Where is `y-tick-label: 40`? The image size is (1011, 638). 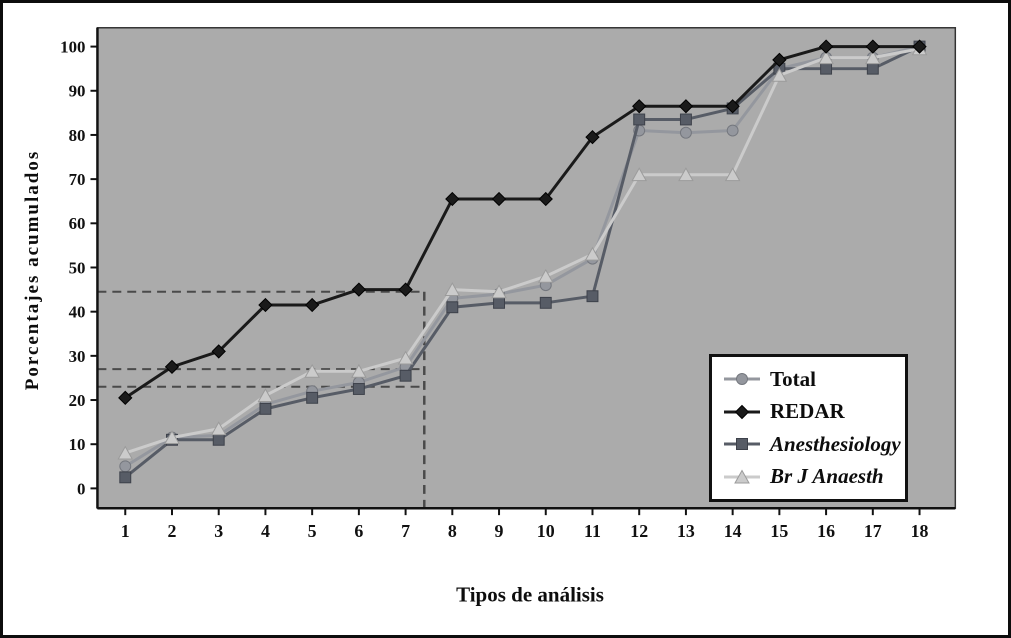 y-tick-label: 40 is located at coordinates (77, 312).